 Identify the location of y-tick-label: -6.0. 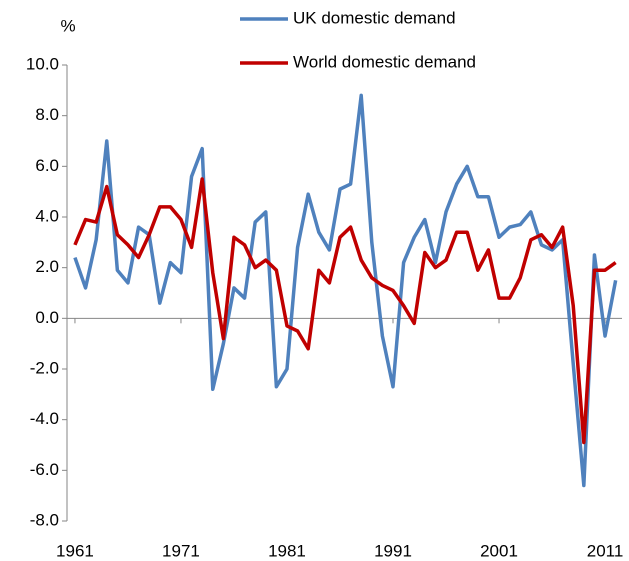
(44, 469).